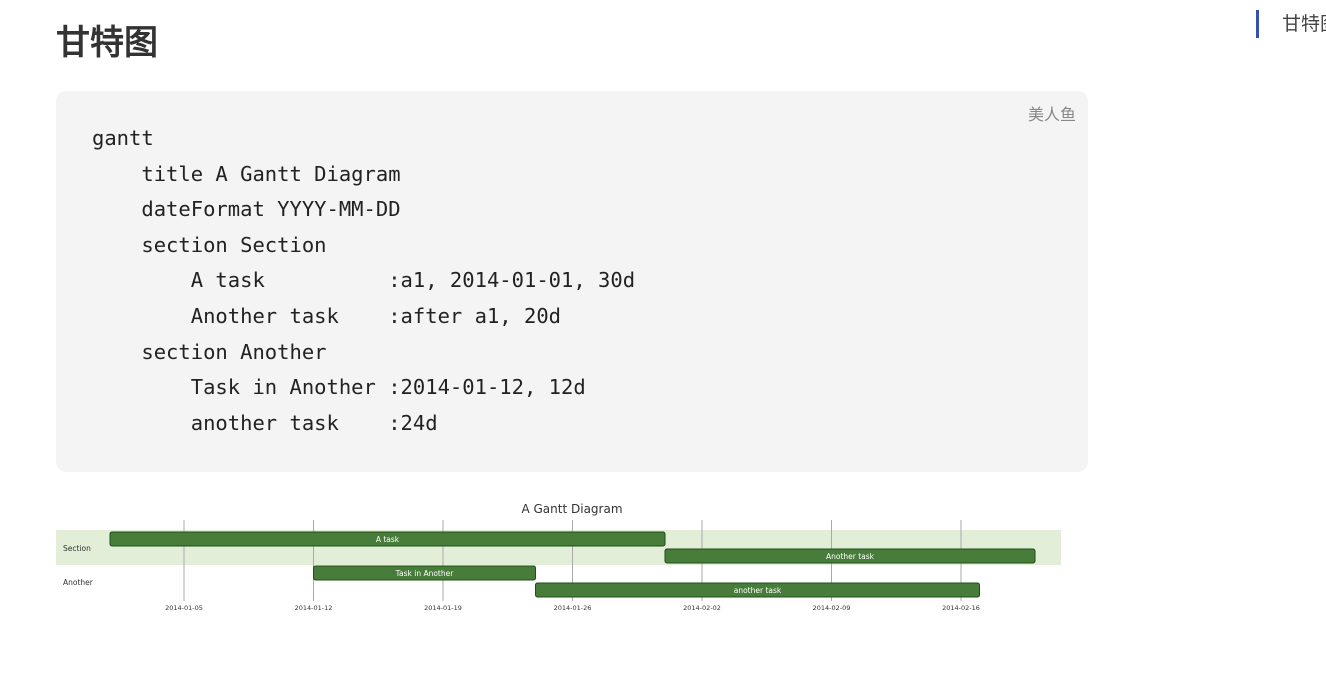 Image resolution: width=1326 pixels, height=684 pixels. I want to click on code-line: A task :a1, 2014-01-01, 30d, so click(364, 280).